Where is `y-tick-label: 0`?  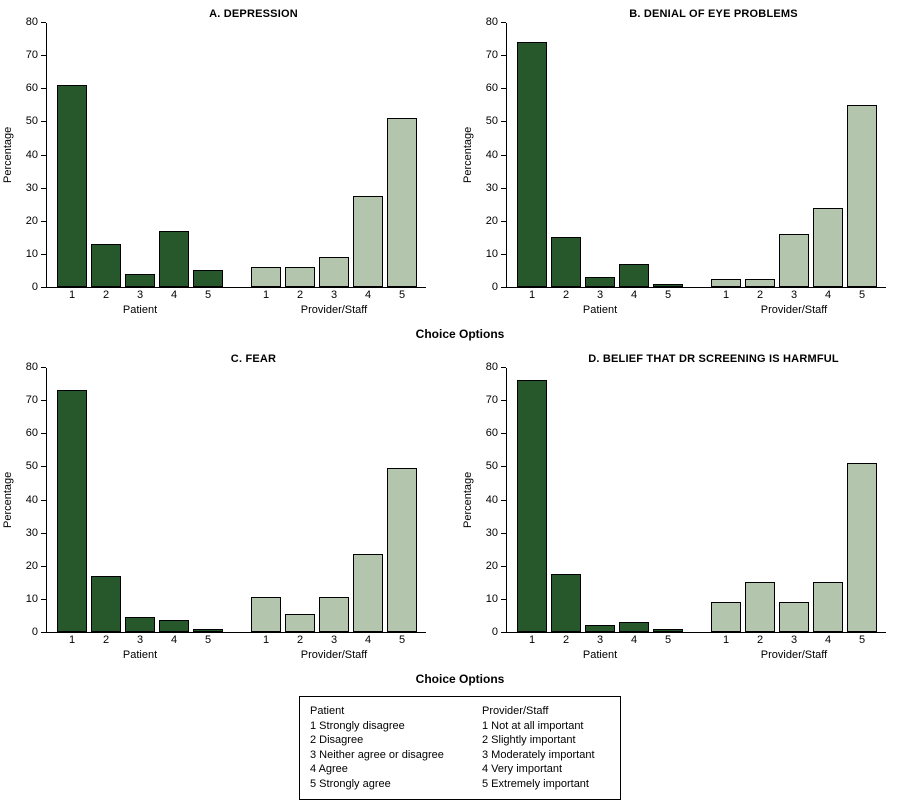
y-tick-label: 0 is located at coordinates (494, 287).